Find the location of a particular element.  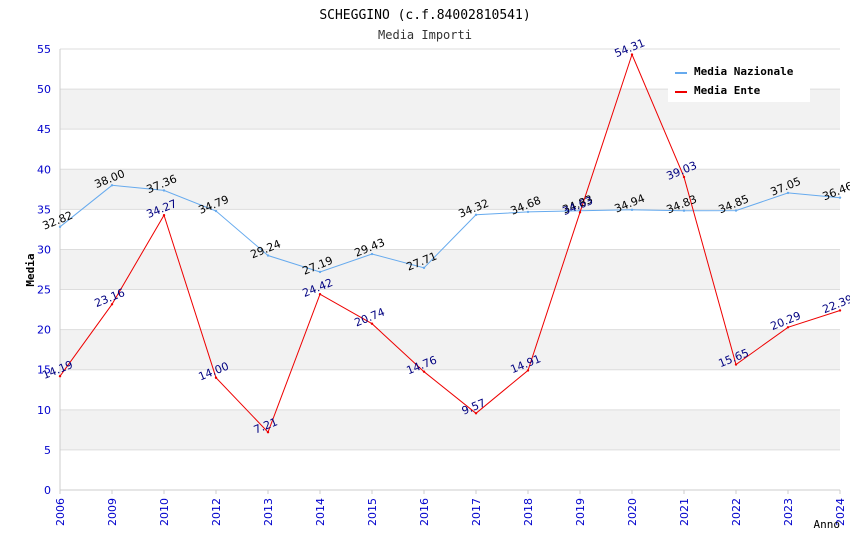

x-tick-label: 2010 is located at coordinates (164, 512).